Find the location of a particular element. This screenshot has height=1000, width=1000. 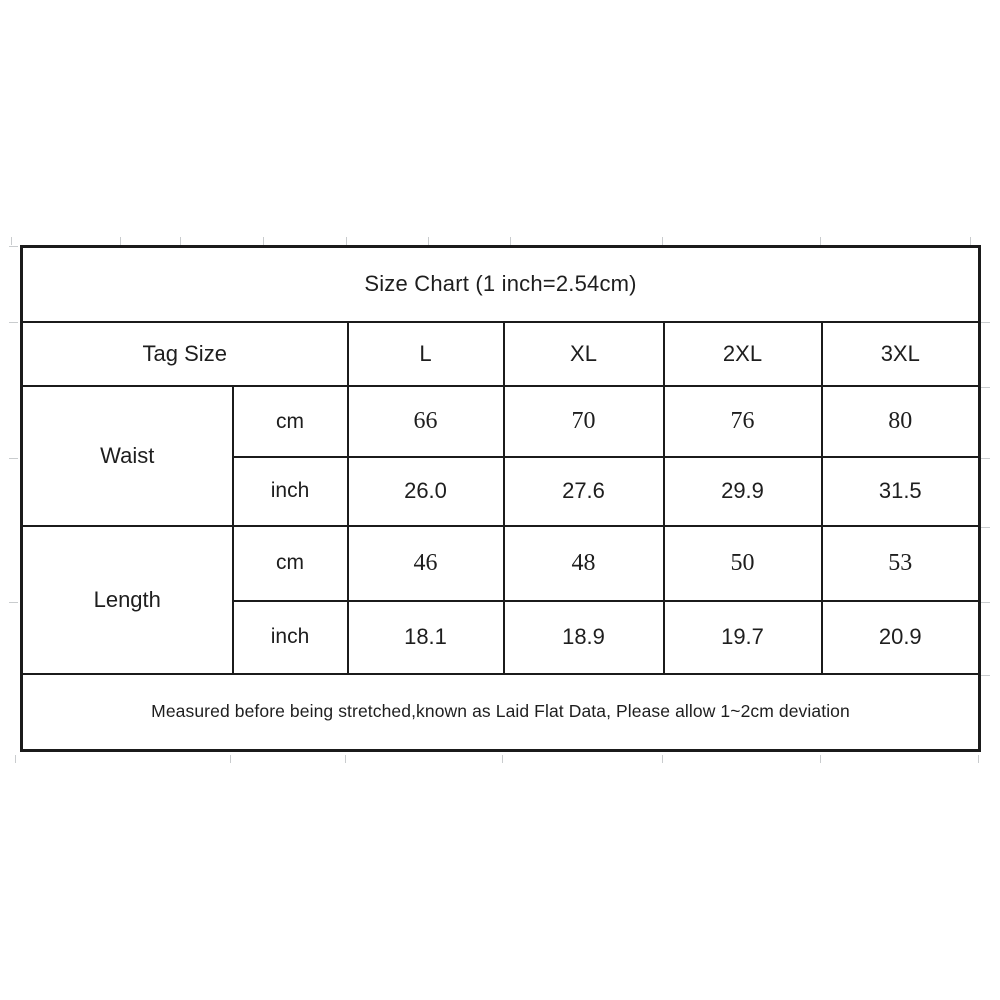

tag-size-header: Tag Size is located at coordinates (184, 354).